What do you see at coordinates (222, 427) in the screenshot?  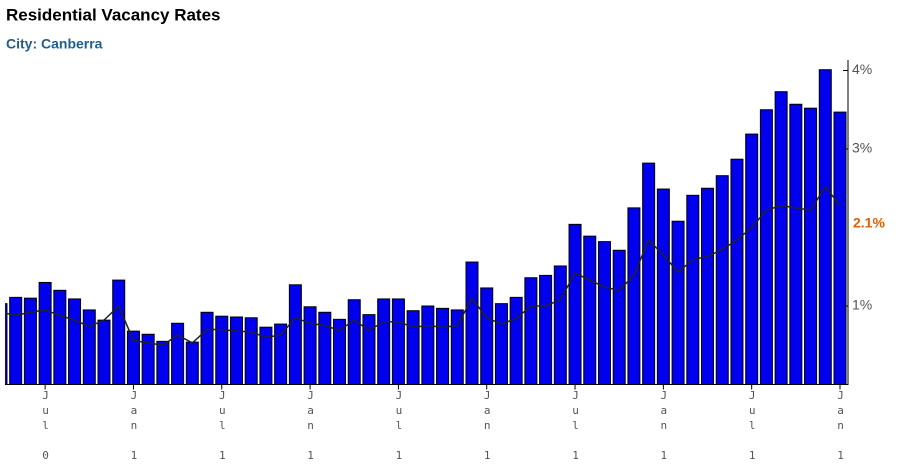 I see `x-tick-label: Jul 10` at bounding box center [222, 427].